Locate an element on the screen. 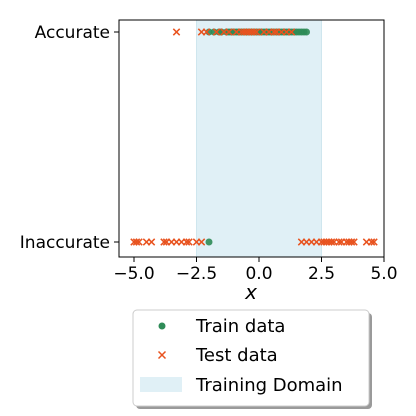 This screenshot has height=416, width=416. test-point-inaccurate is located at coordinates (151, 242).